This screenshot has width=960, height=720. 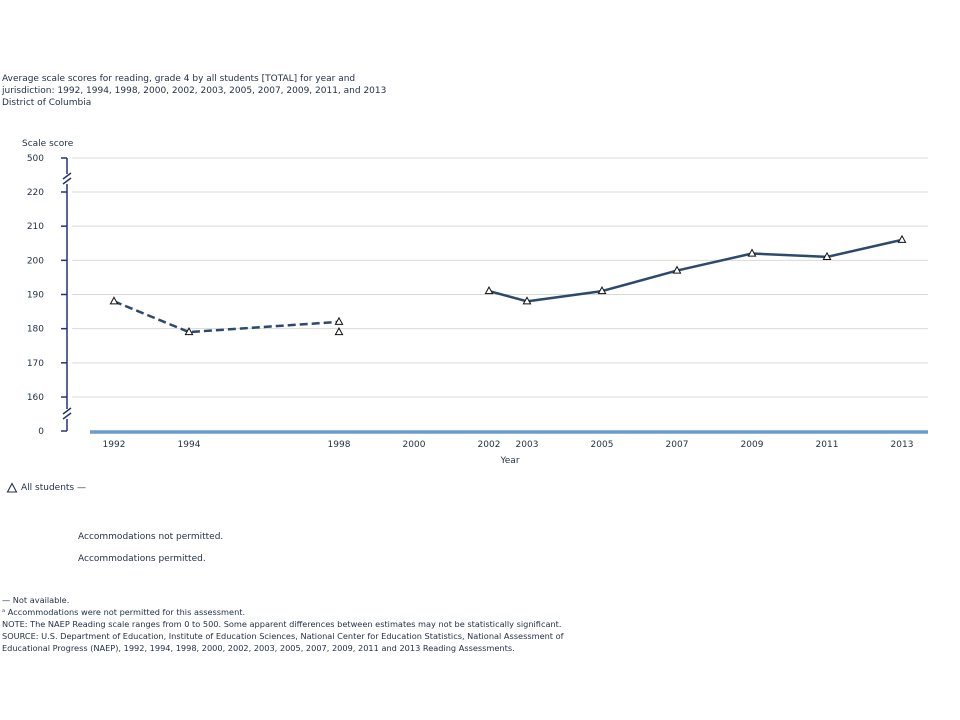 What do you see at coordinates (527, 445) in the screenshot?
I see `x-tick-label-2003: 2003` at bounding box center [527, 445].